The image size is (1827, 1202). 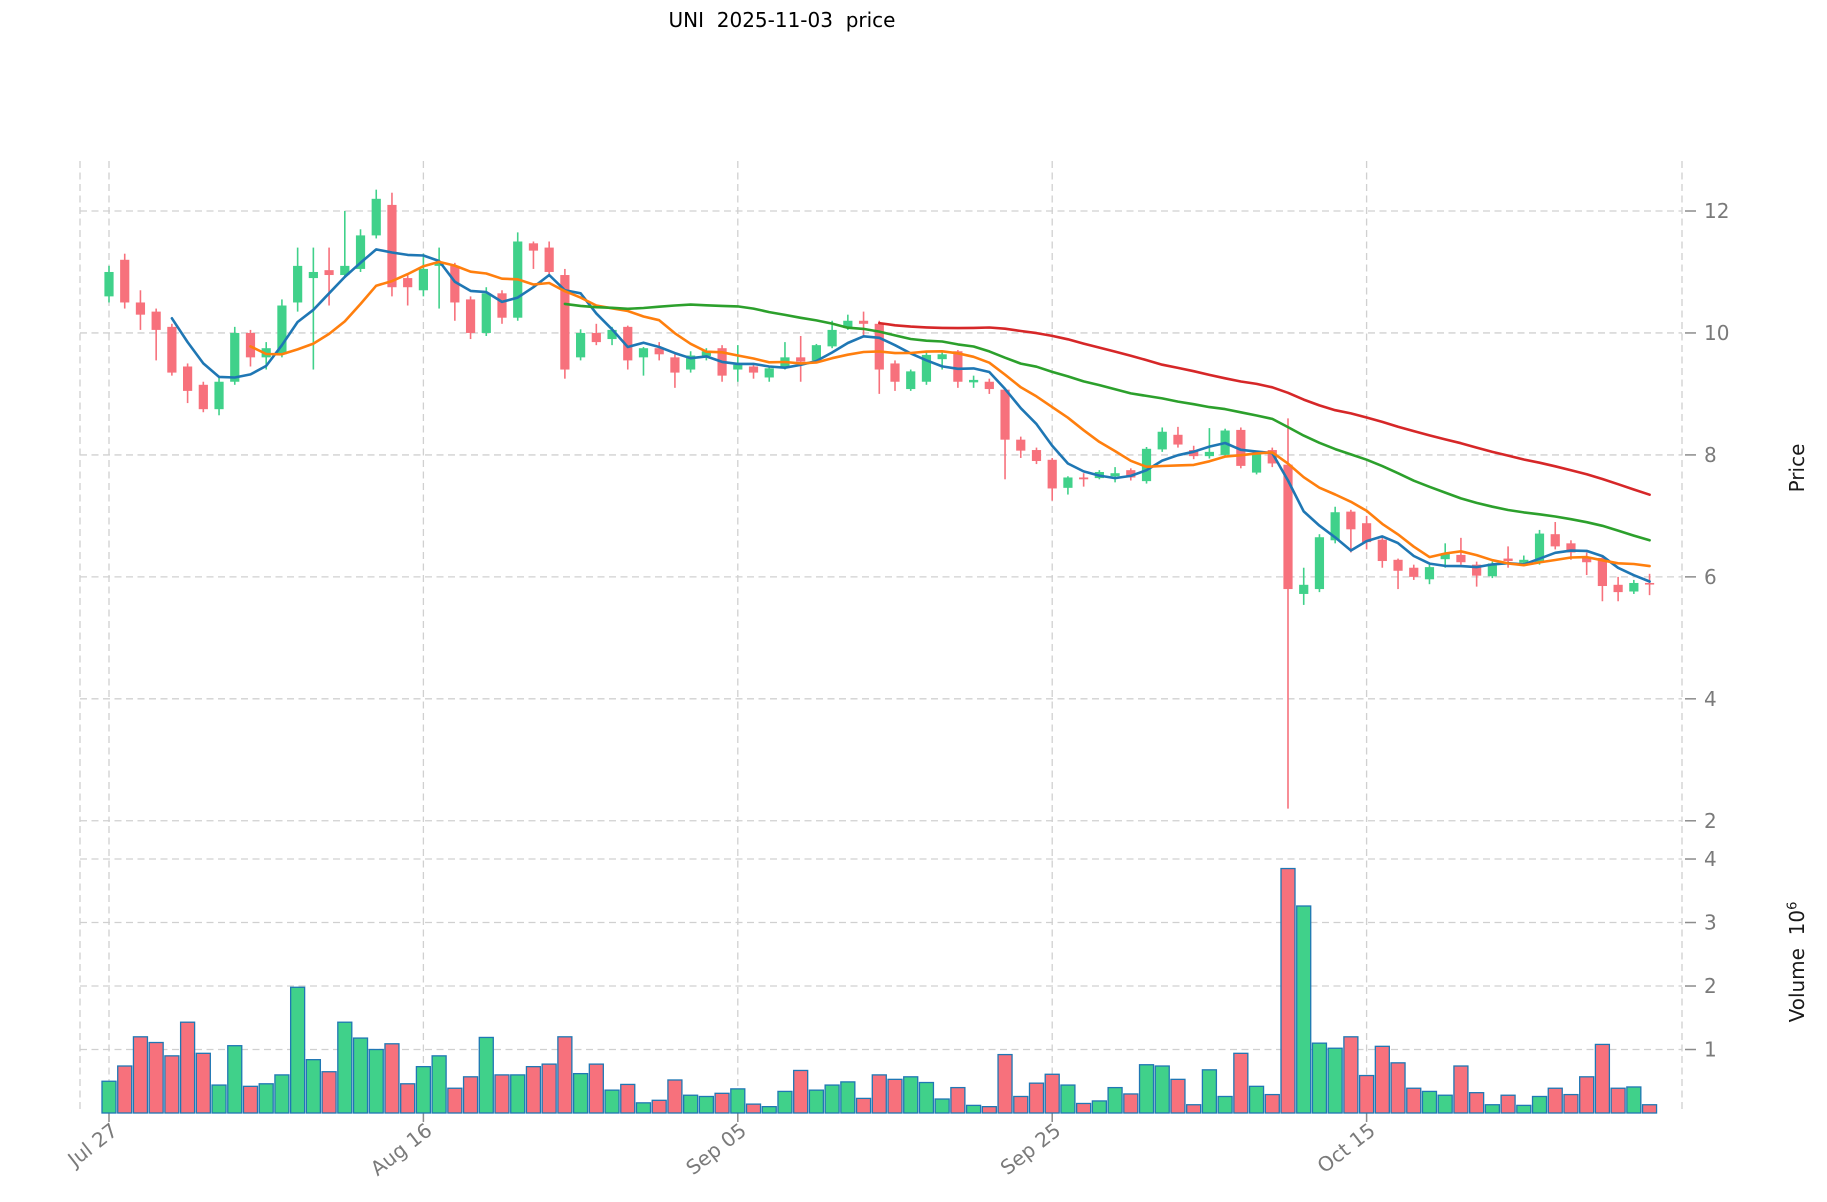 I want to click on price-axis-label-text: Price, so click(x=1797, y=468).